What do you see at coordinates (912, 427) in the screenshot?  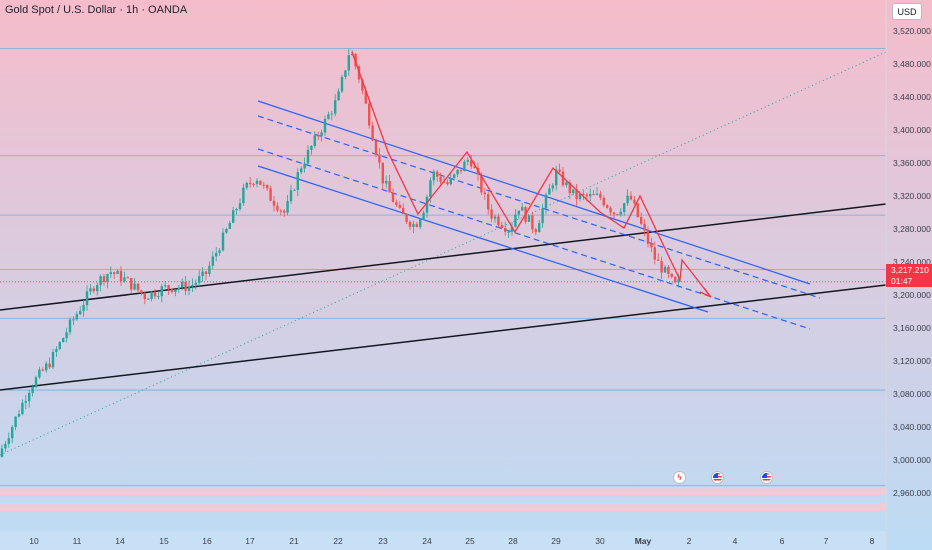 I see `y-tick-label: 3,040.000` at bounding box center [912, 427].